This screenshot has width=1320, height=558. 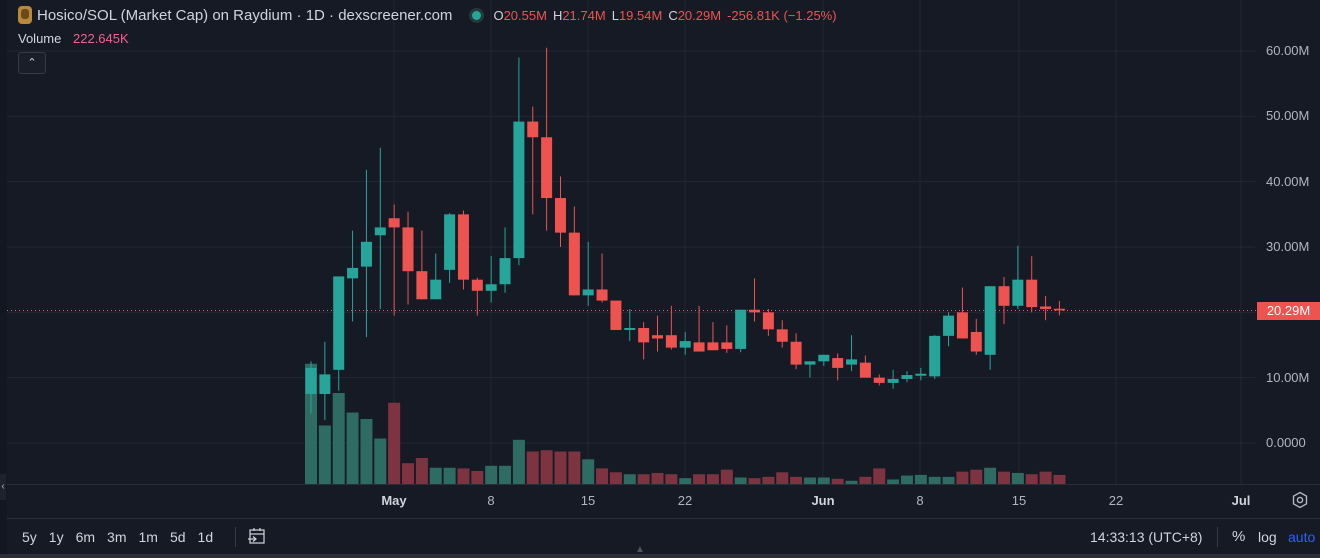 I want to click on percent-scale-toggle: %, so click(x=1239, y=536).